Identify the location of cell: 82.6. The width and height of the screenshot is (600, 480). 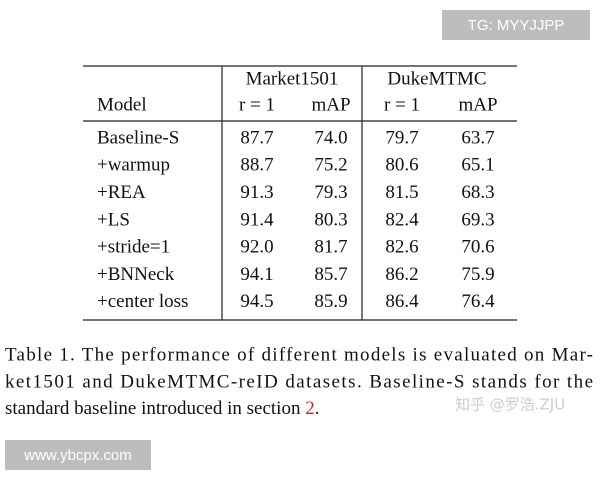
(401, 247).